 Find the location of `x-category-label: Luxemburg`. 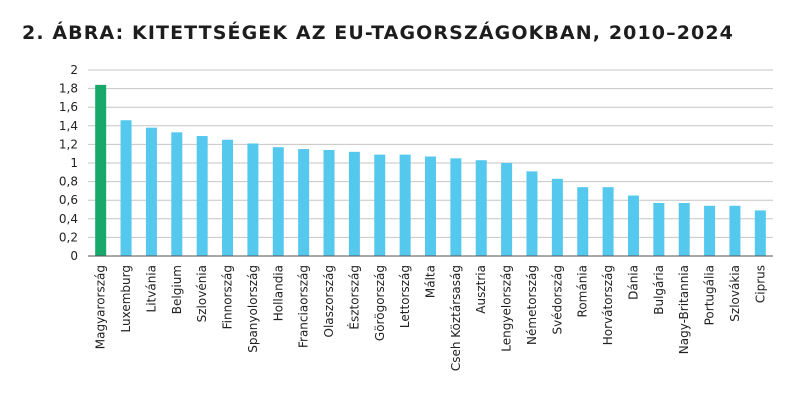

x-category-label: Luxemburg is located at coordinates (126, 298).